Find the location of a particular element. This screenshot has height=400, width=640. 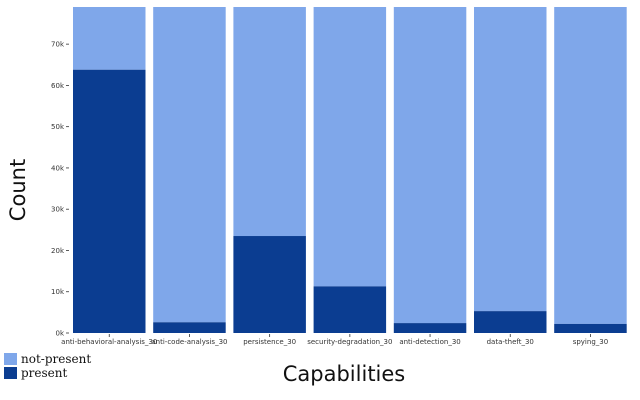

x-axis-title: Capabilities is located at coordinates (344, 374).